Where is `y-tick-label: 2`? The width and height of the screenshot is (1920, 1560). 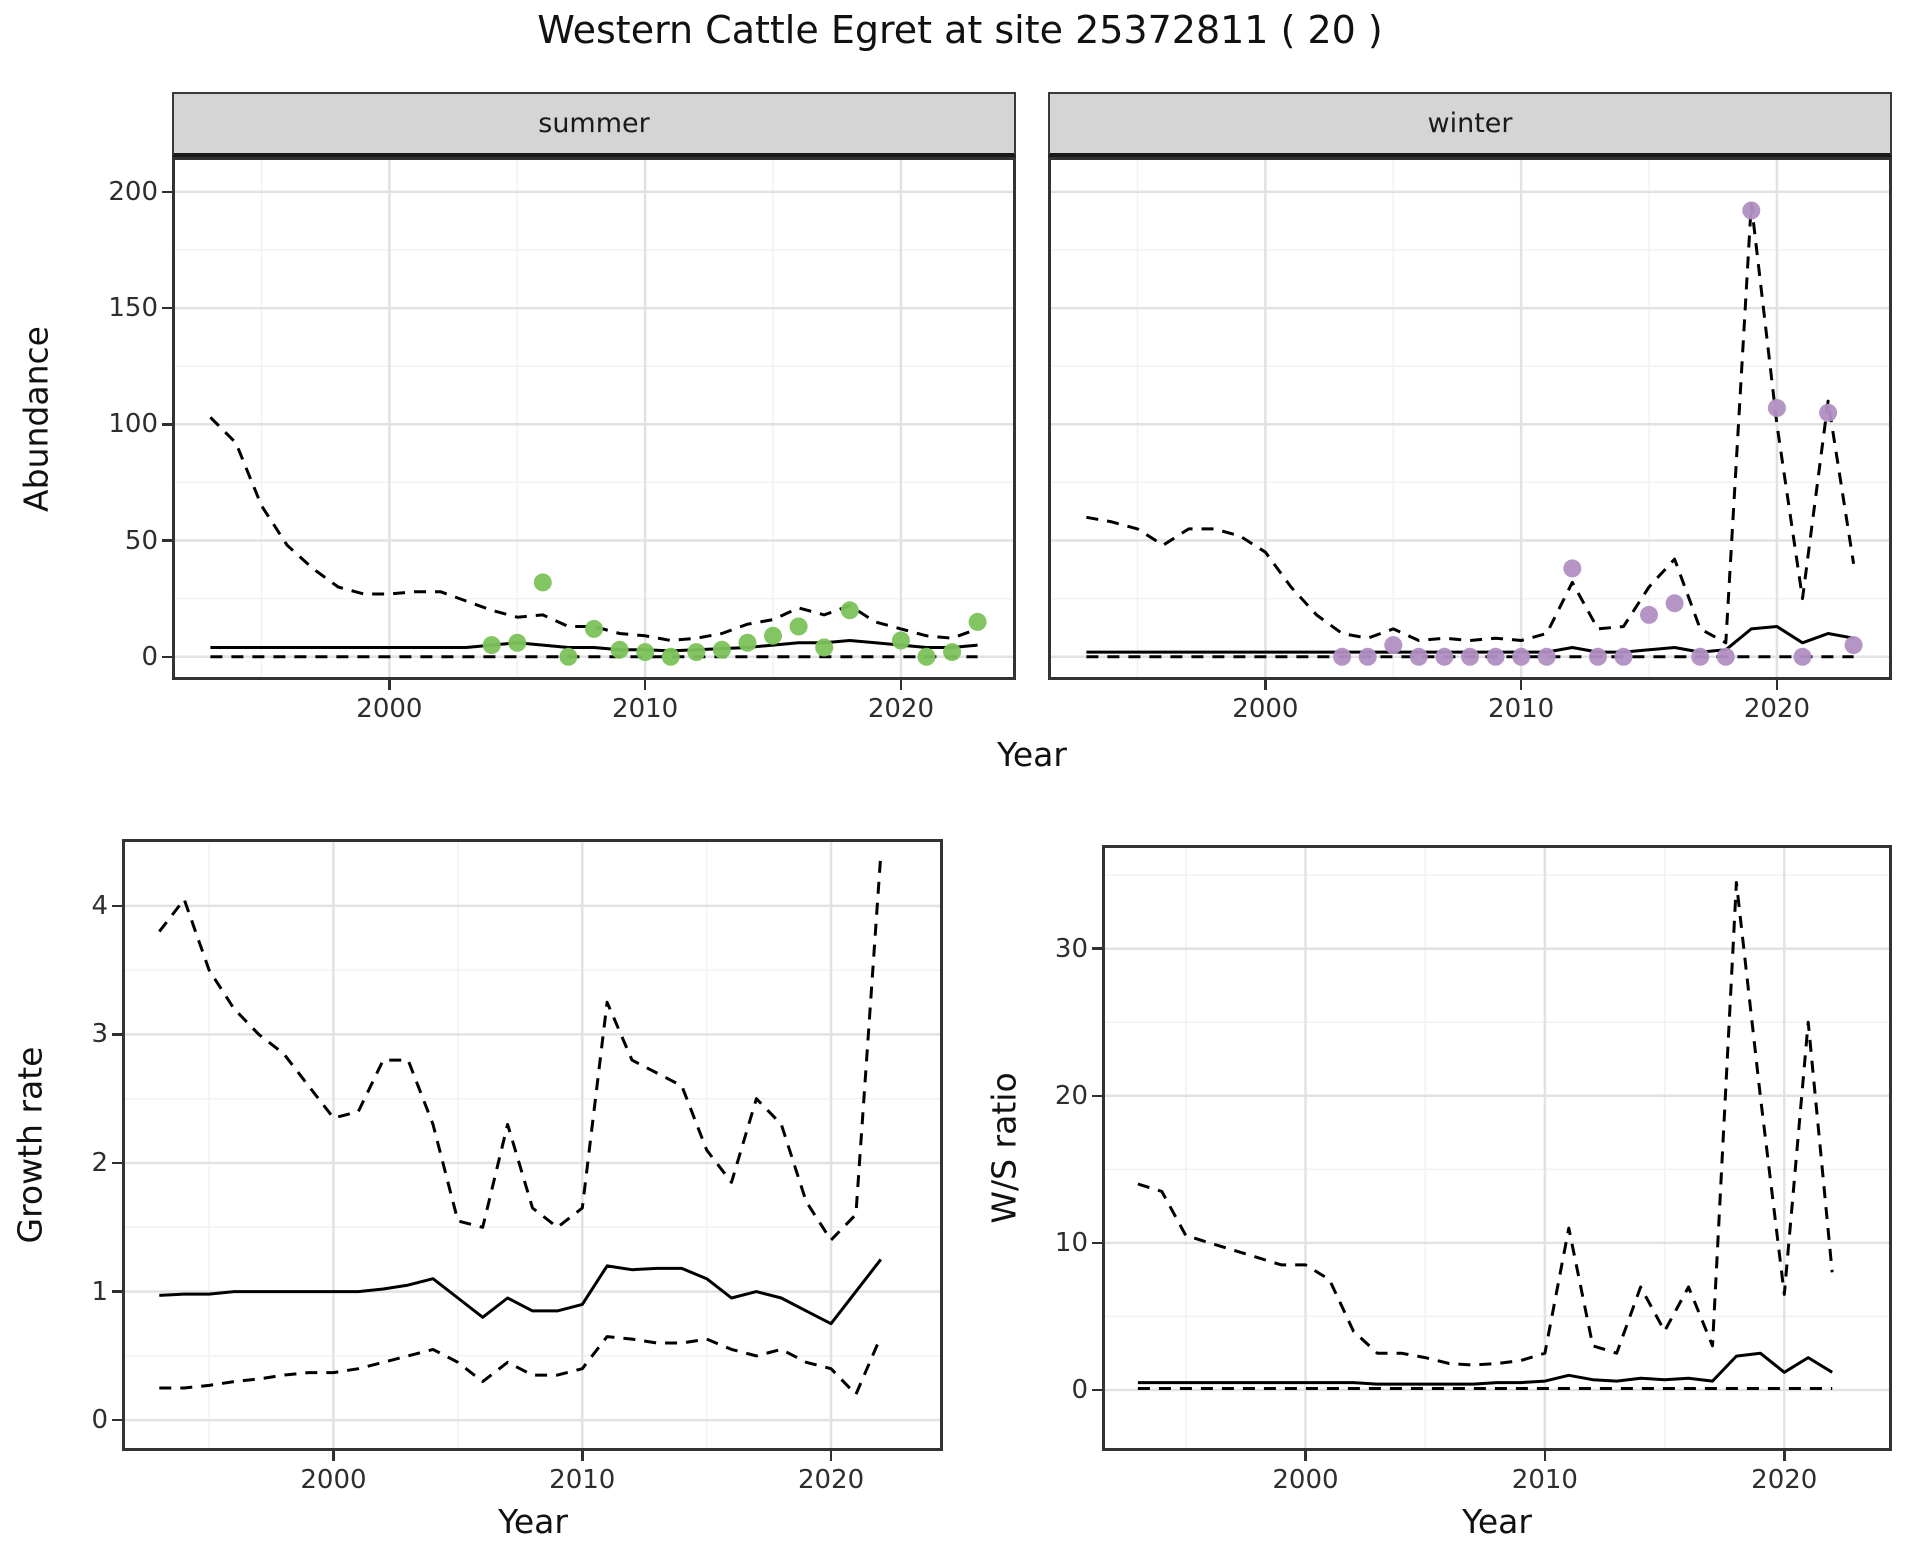
y-tick-label: 2 is located at coordinates (99, 1163).